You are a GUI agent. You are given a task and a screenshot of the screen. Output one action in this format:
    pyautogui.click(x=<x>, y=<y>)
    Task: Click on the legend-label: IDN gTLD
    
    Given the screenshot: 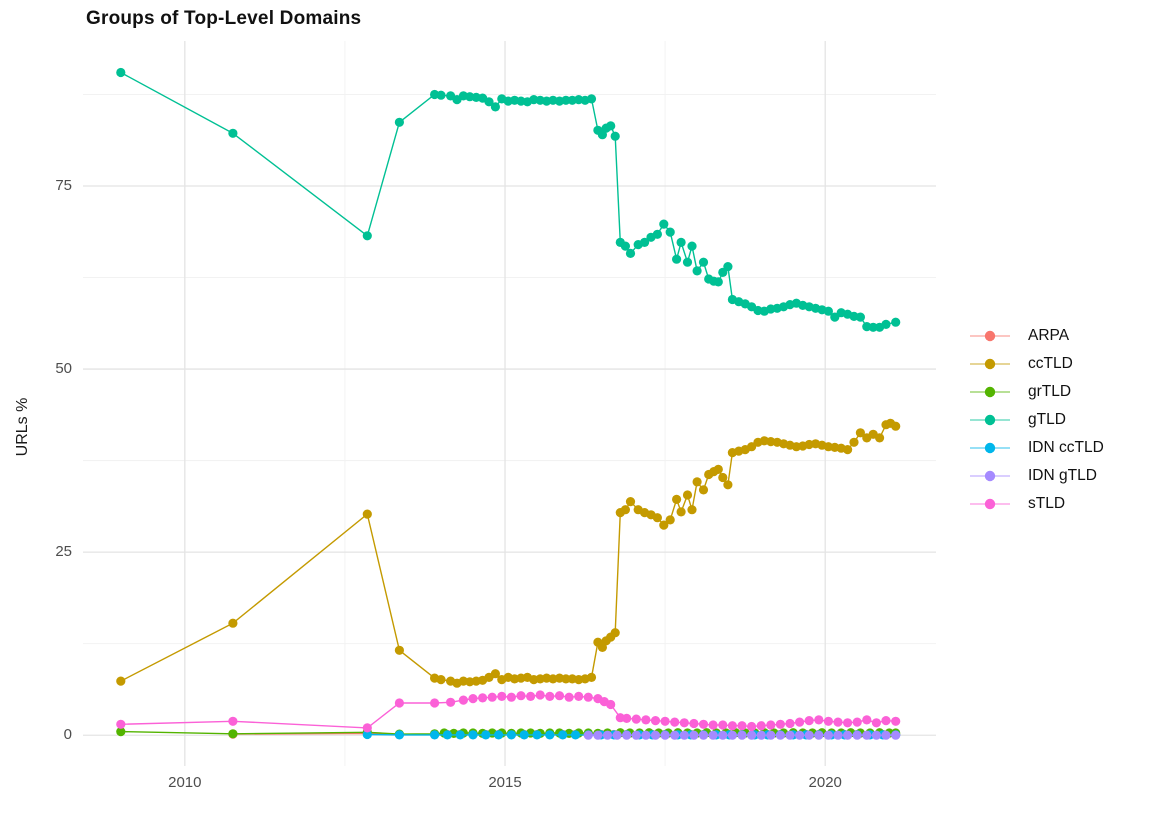 What is the action you would take?
    pyautogui.click(x=1062, y=475)
    